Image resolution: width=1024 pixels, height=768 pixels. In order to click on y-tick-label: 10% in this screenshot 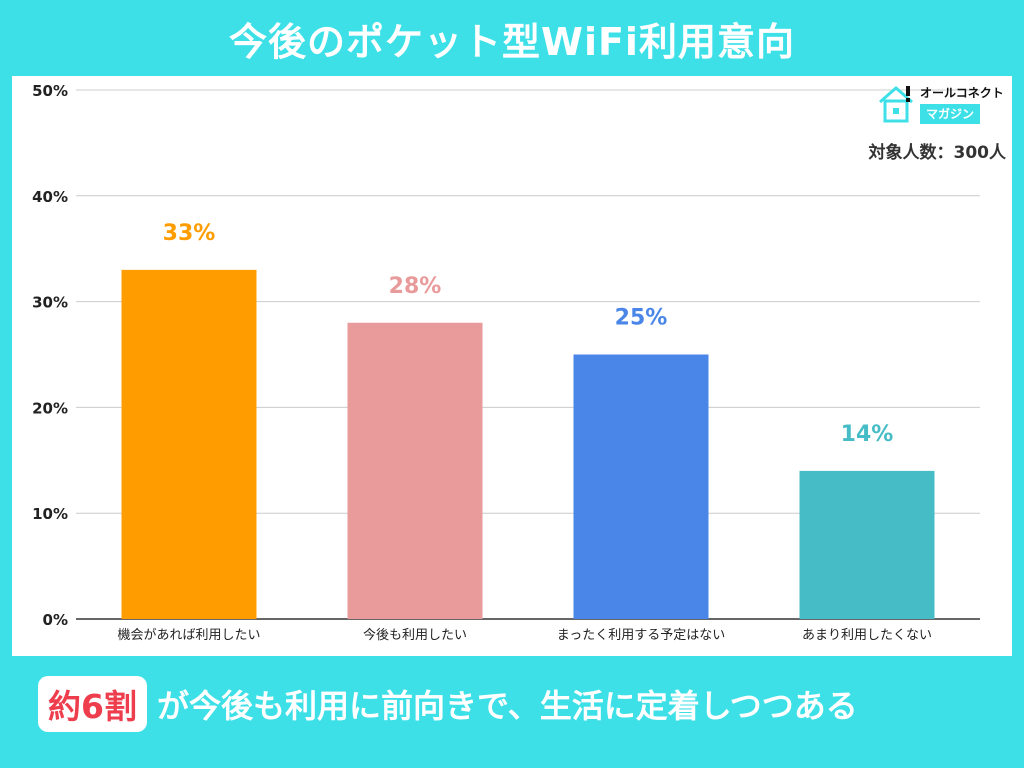, I will do `click(50, 514)`.